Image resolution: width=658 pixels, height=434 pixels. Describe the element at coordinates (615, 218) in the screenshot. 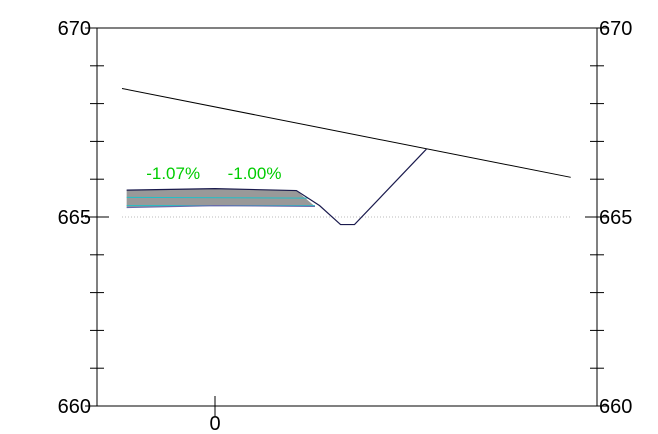

I see `y-tick-label-right: 665` at that location.